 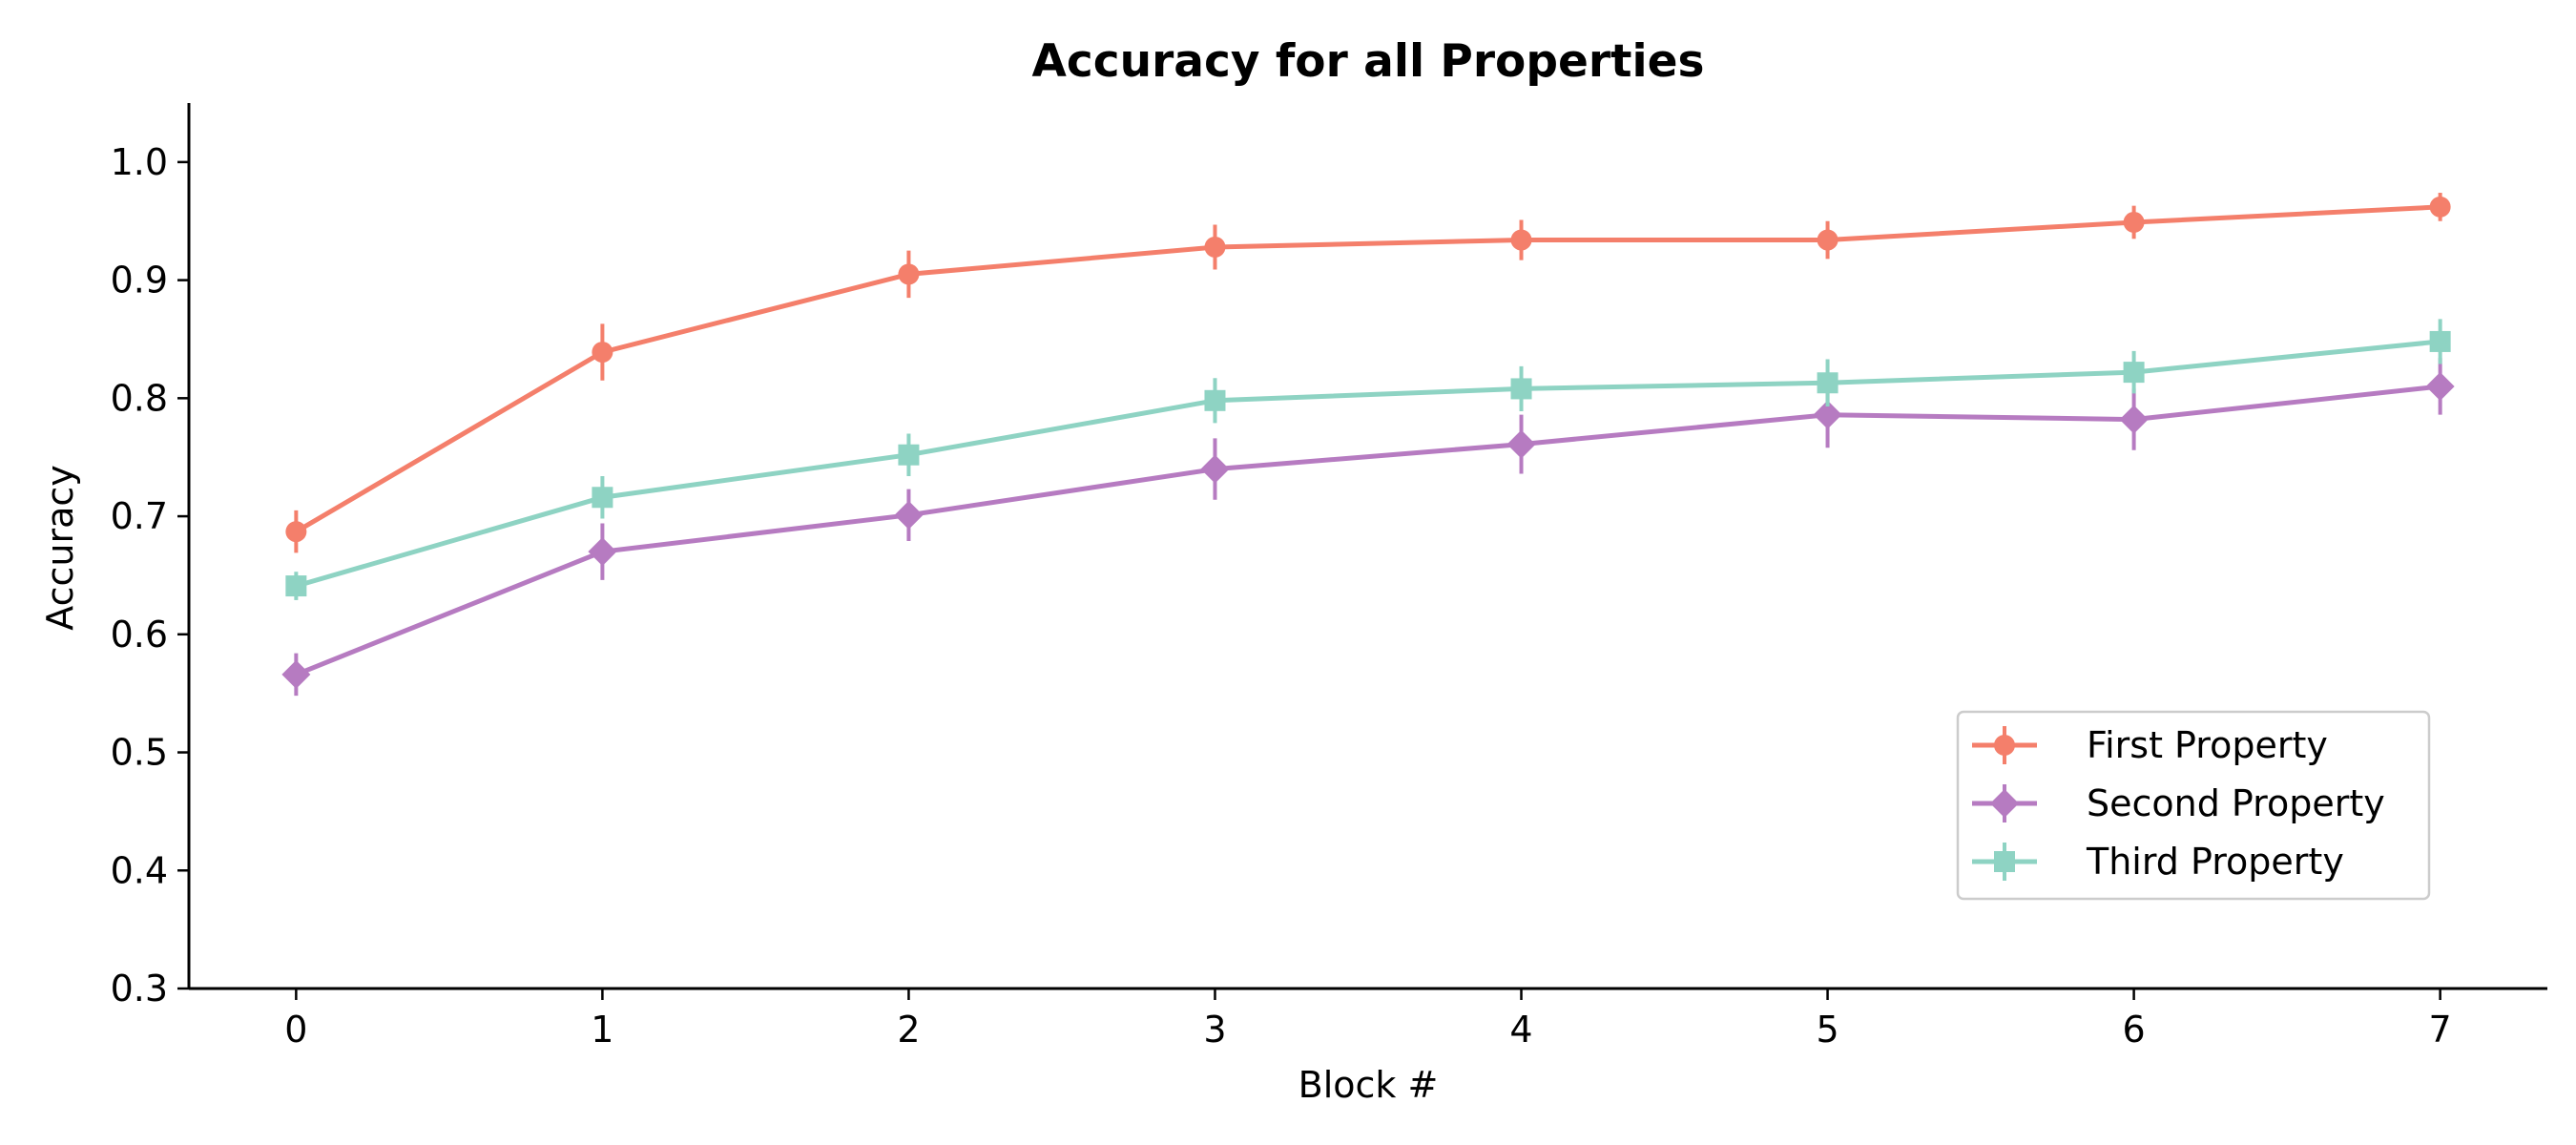 What do you see at coordinates (1368, 62) in the screenshot?
I see `chart-title: Accuracy for all Properties` at bounding box center [1368, 62].